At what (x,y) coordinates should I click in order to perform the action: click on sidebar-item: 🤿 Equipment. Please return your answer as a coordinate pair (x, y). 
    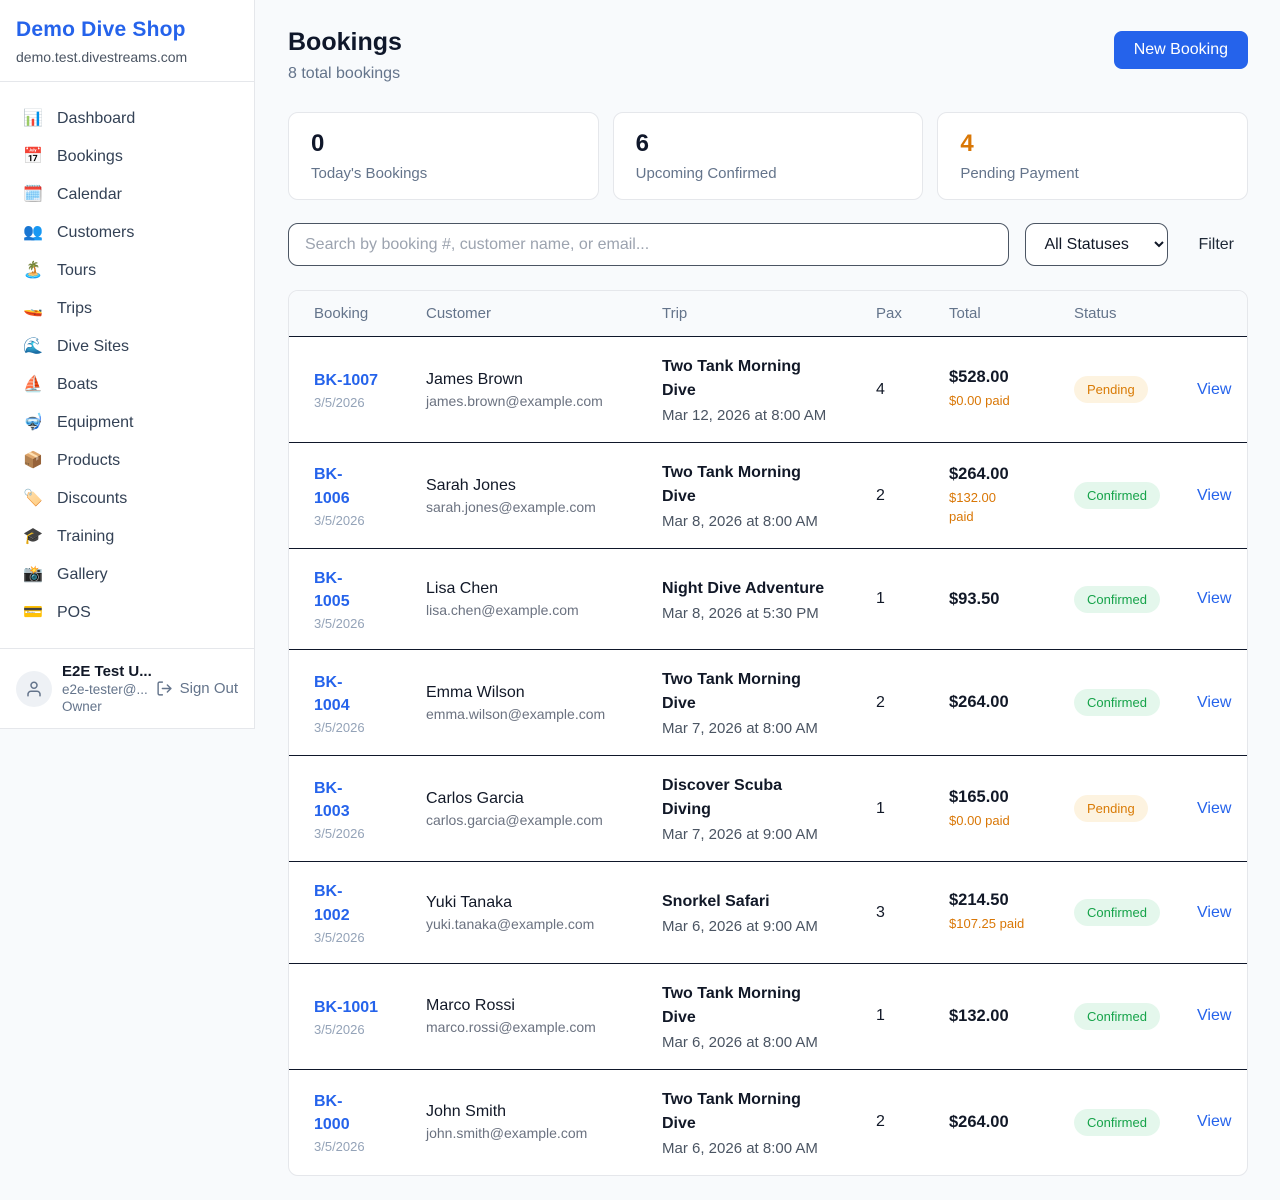
    Looking at the image, I should click on (127, 423).